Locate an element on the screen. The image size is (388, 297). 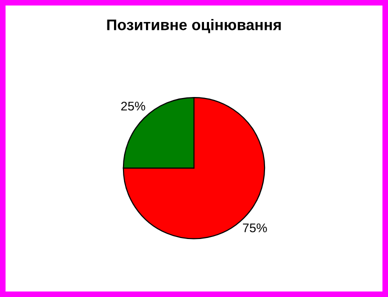
data-label: 75% is located at coordinates (254, 228).